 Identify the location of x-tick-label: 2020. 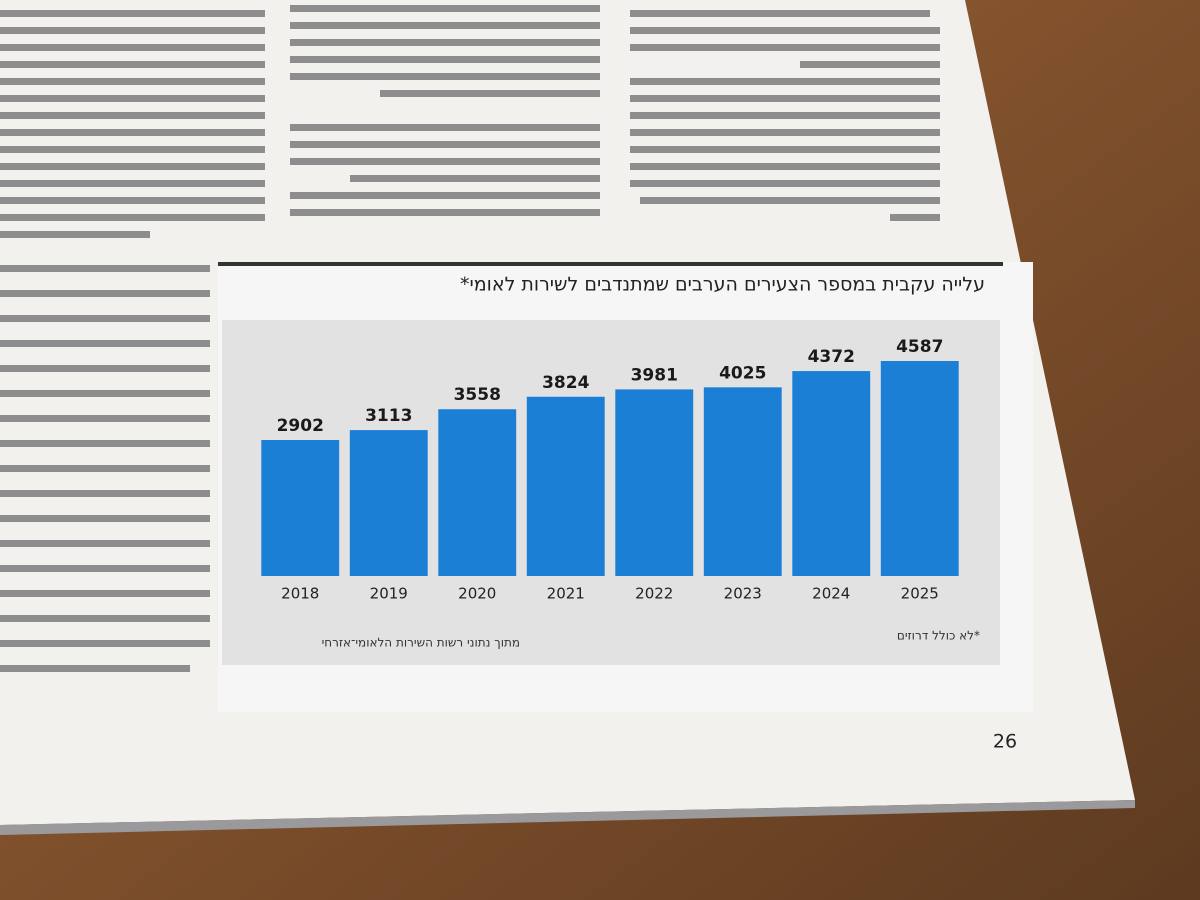
(477, 594).